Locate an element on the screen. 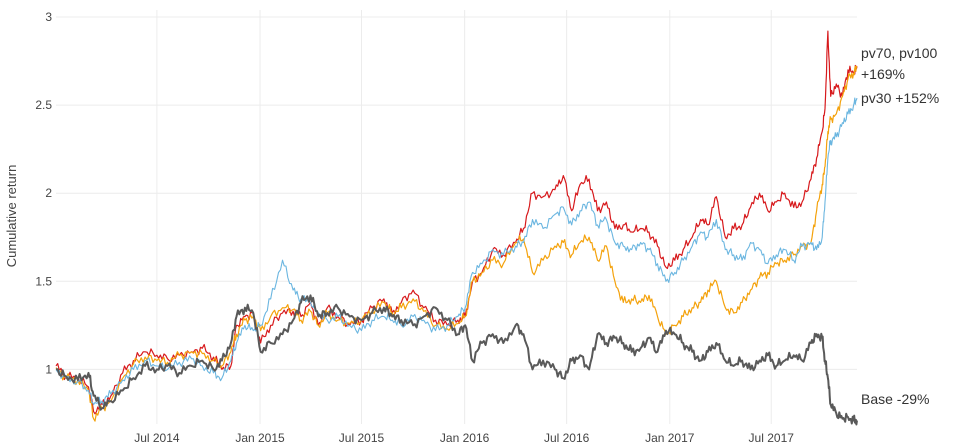 The width and height of the screenshot is (957, 447). end-labels: pv70, pv100 +169% pv30 +152% Base -29% is located at coordinates (900, 226).